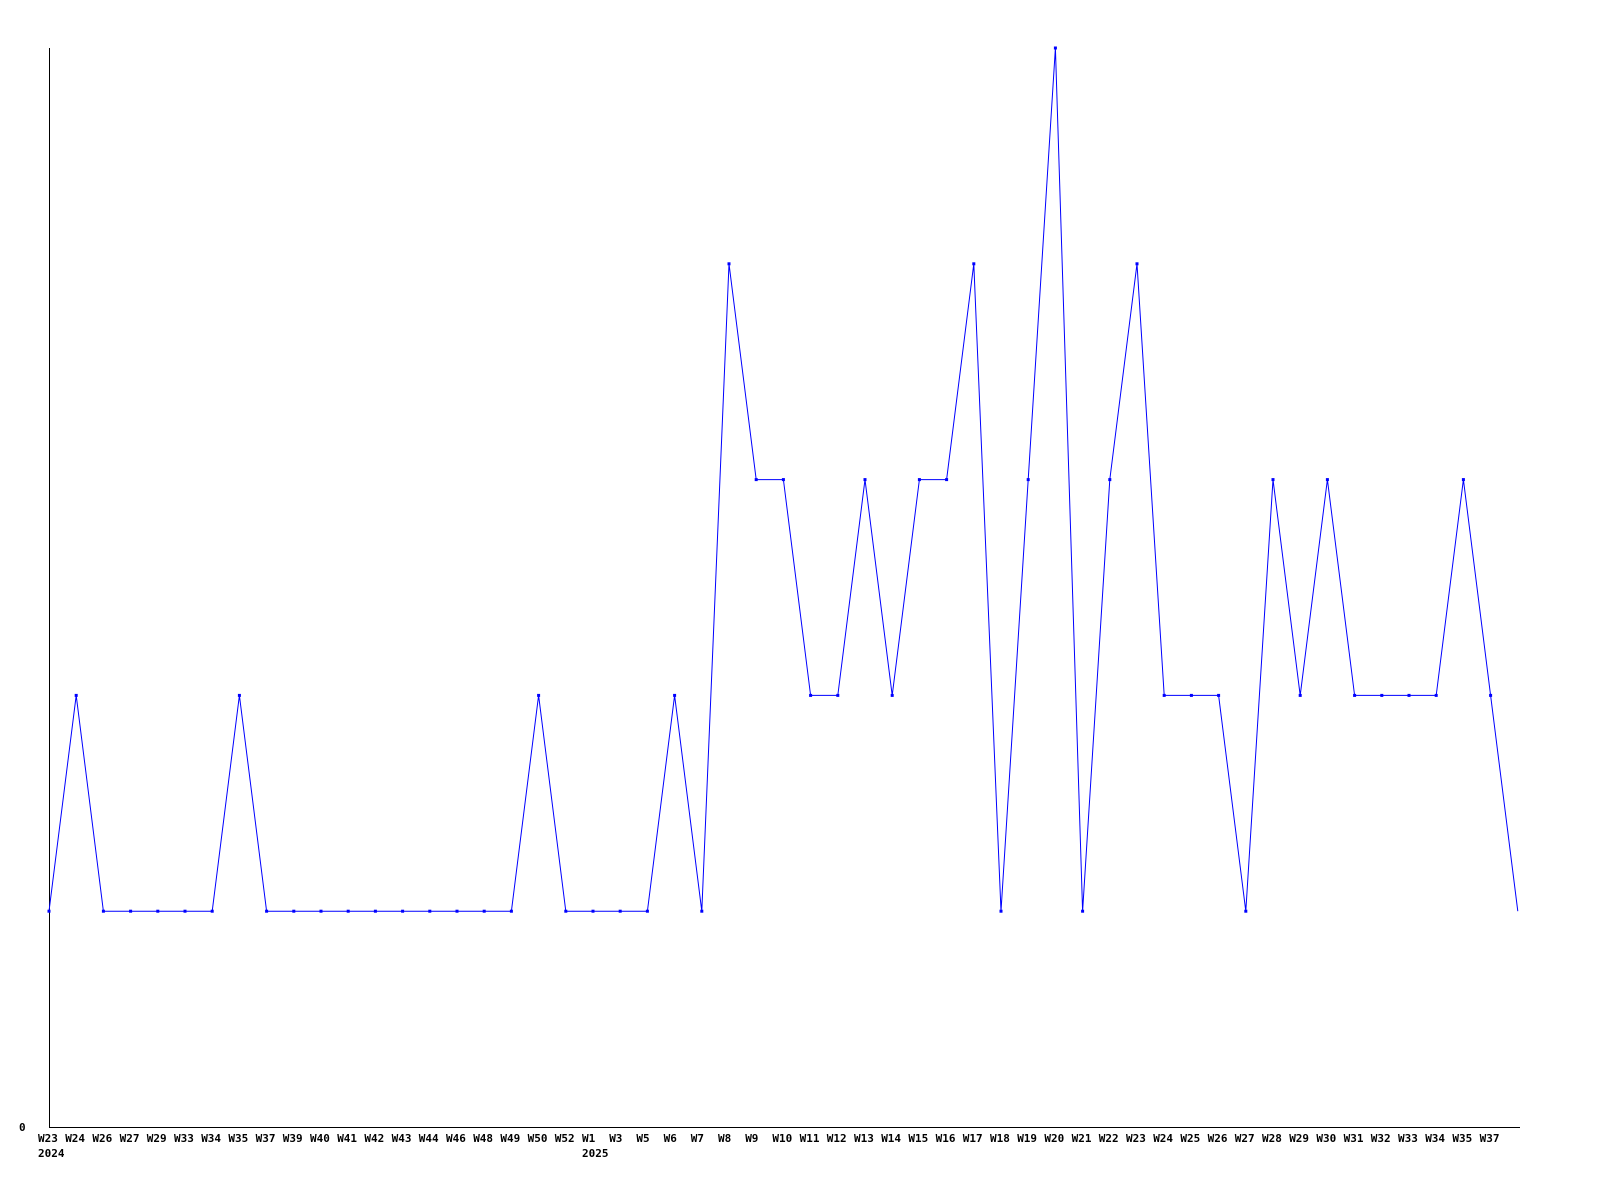 This screenshot has height=1200, width=1600. Describe the element at coordinates (642, 1138) in the screenshot. I see `x-tick-label: W5` at that location.